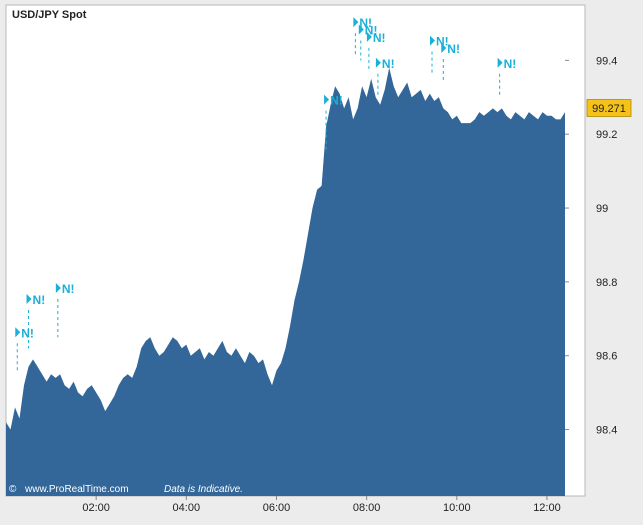 The width and height of the screenshot is (643, 525). What do you see at coordinates (547, 508) in the screenshot?
I see `x-tick-label: 12:00` at bounding box center [547, 508].